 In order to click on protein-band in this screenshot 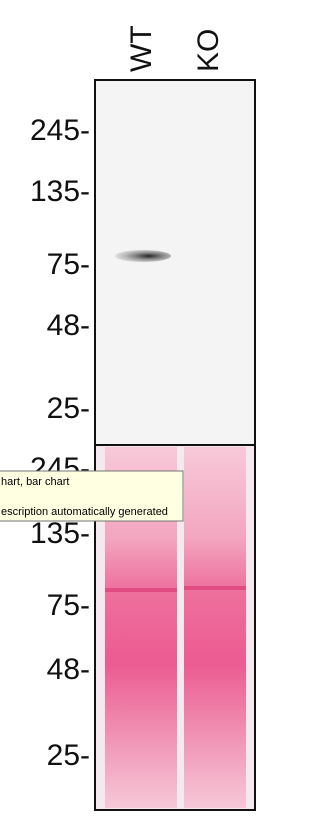, I will do `click(143, 256)`.